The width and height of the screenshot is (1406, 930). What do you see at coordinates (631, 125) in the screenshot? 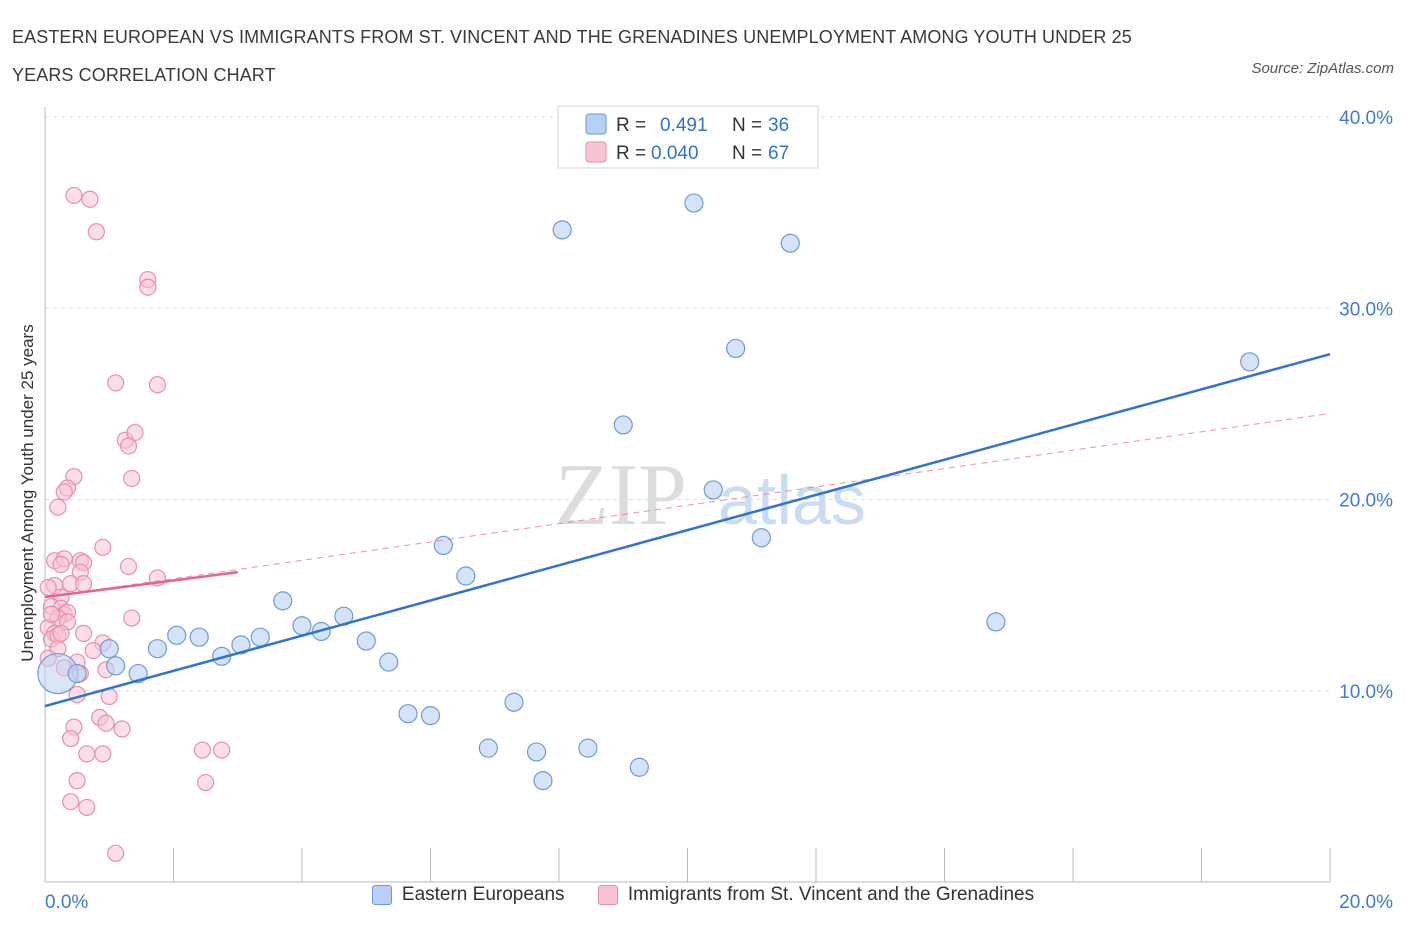
I see `stats-blue-r-label: R =` at bounding box center [631, 125].